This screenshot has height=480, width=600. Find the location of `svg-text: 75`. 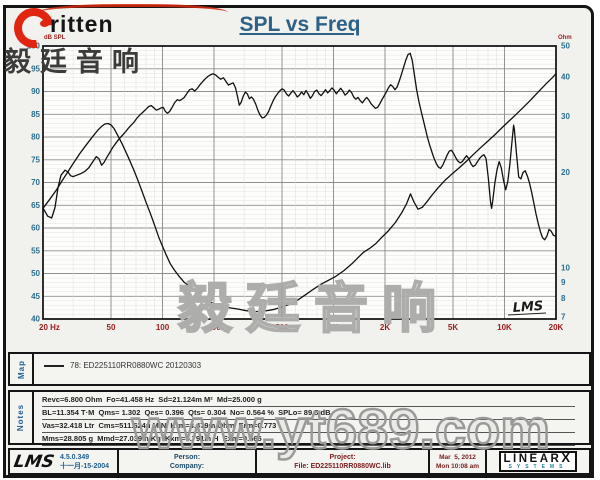

svg-text: 75 is located at coordinates (35, 159).